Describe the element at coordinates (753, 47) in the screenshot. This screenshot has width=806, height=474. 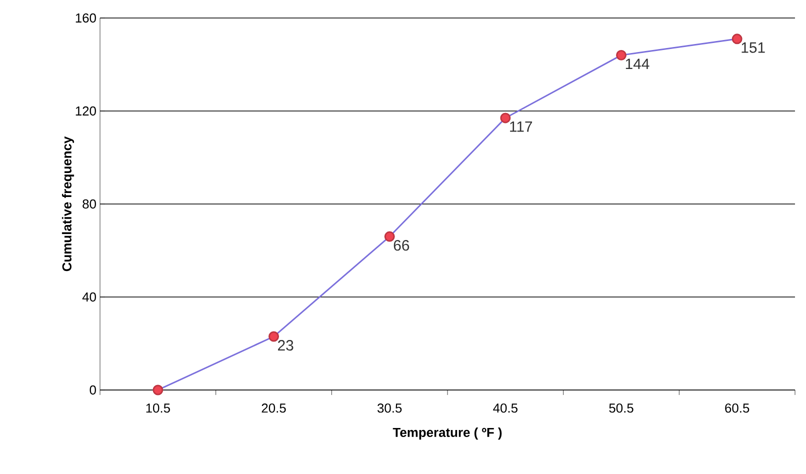
I see `data-label: 151` at that location.